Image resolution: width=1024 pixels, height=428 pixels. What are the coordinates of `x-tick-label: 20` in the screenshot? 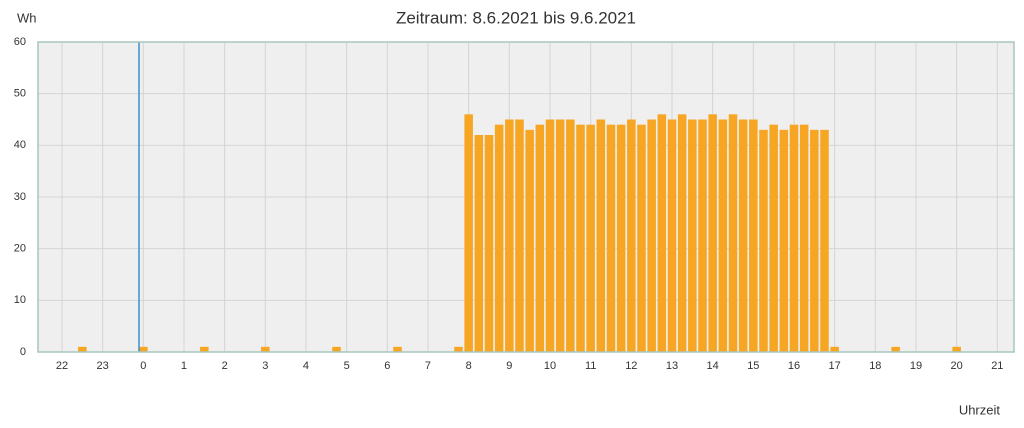 It's located at (957, 366).